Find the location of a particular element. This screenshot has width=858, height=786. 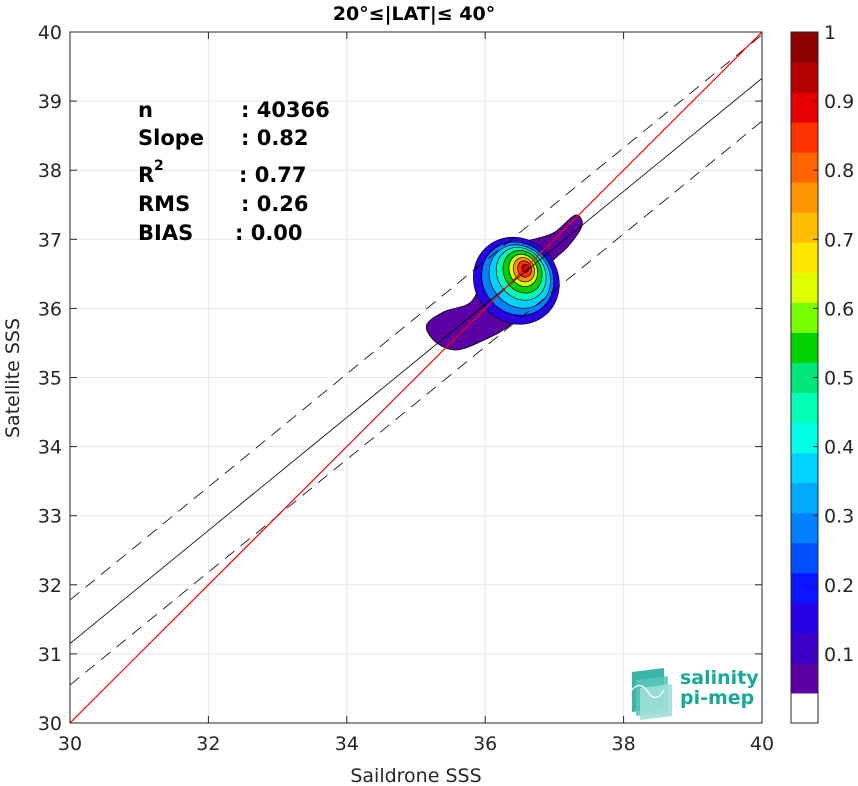

y-tick-label: 35 is located at coordinates (50, 379).